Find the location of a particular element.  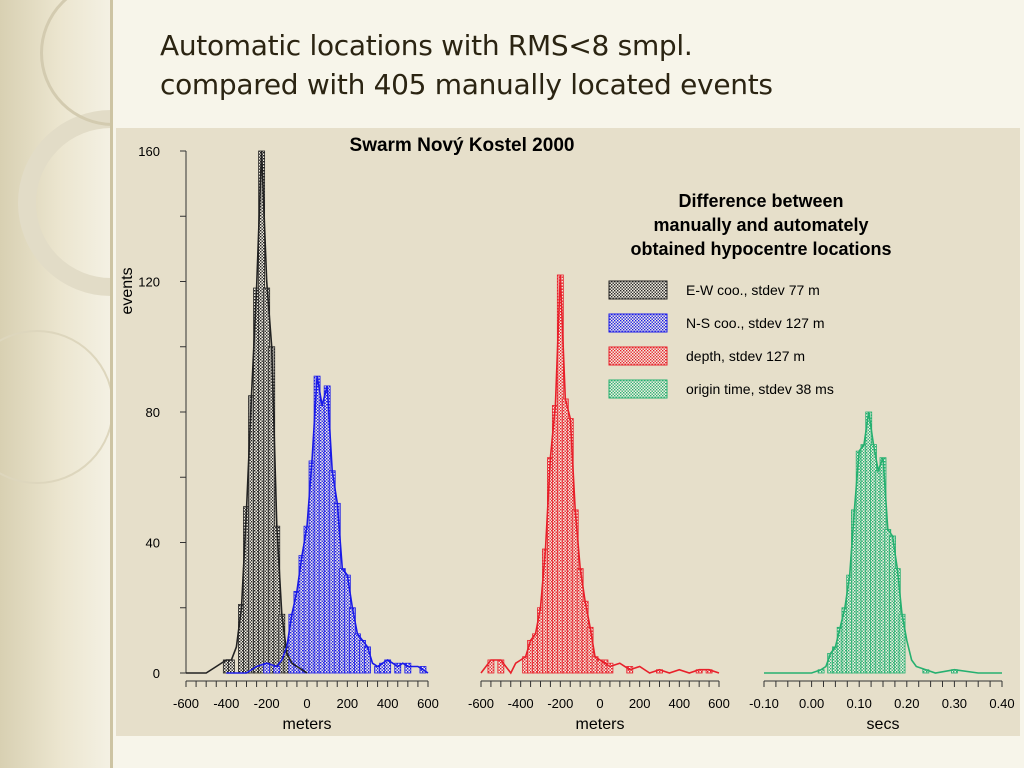

decorative-sidebar is located at coordinates (56, 384).